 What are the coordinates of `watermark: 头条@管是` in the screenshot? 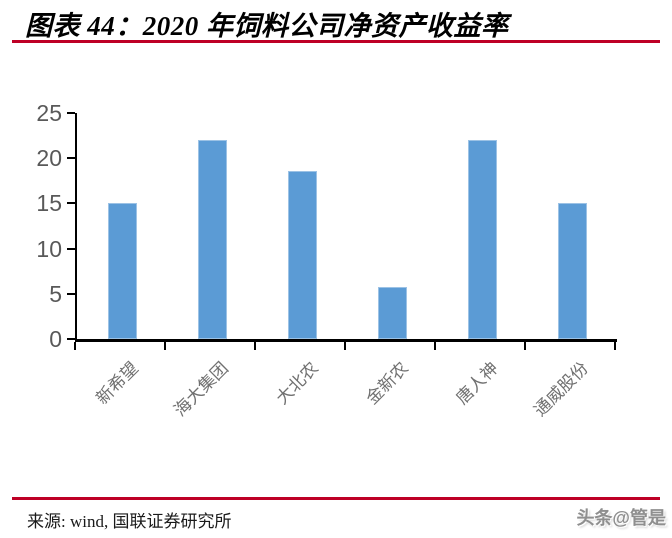 It's located at (621, 518).